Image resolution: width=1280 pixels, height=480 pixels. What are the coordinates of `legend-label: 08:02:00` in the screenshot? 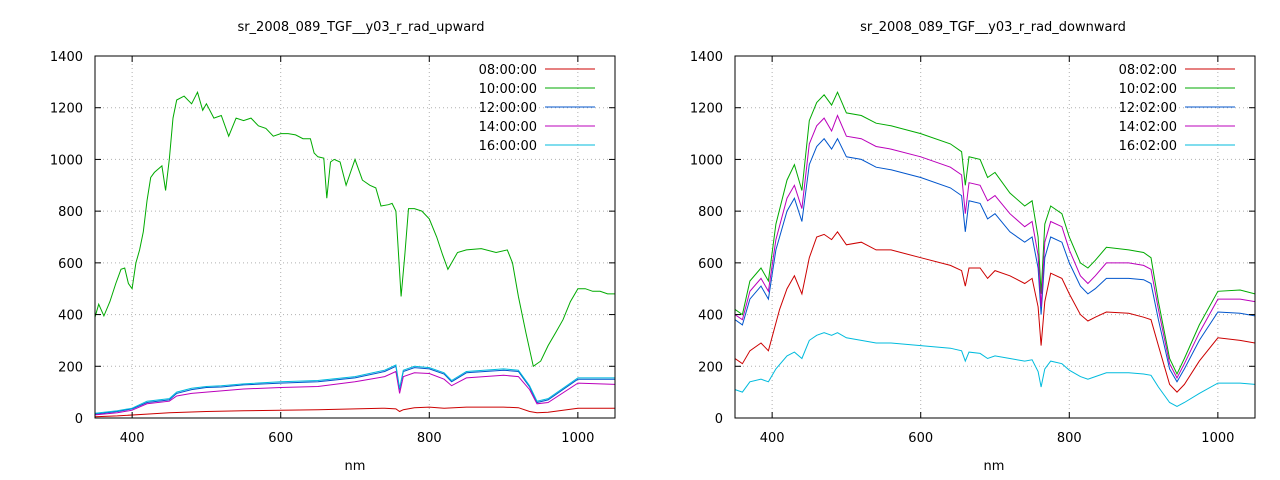 It's located at (1148, 70).